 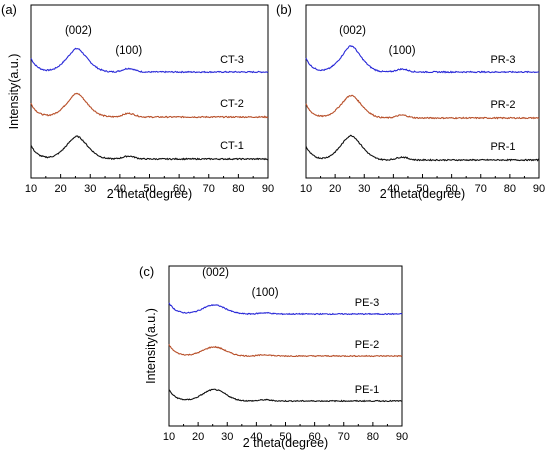 I want to click on panel-label: (c), so click(x=146, y=271).